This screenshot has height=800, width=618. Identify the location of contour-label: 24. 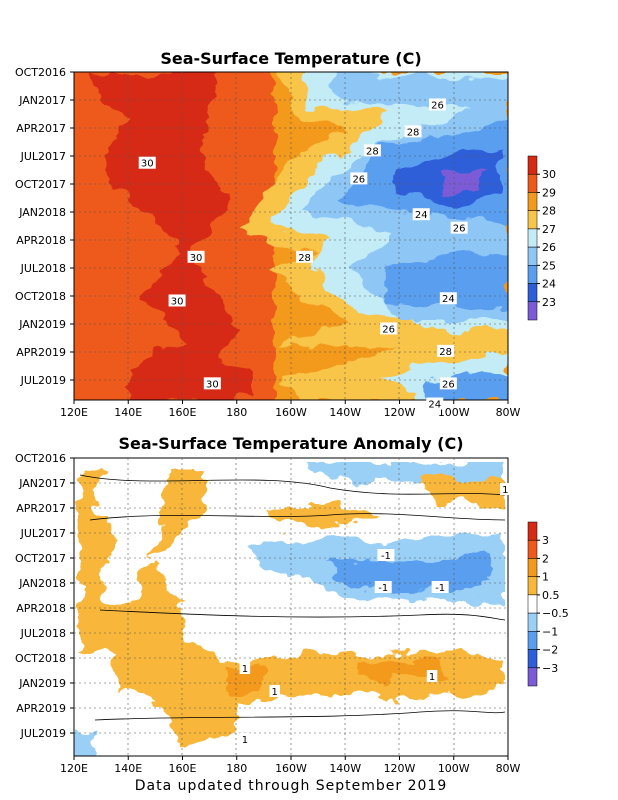
(421, 214).